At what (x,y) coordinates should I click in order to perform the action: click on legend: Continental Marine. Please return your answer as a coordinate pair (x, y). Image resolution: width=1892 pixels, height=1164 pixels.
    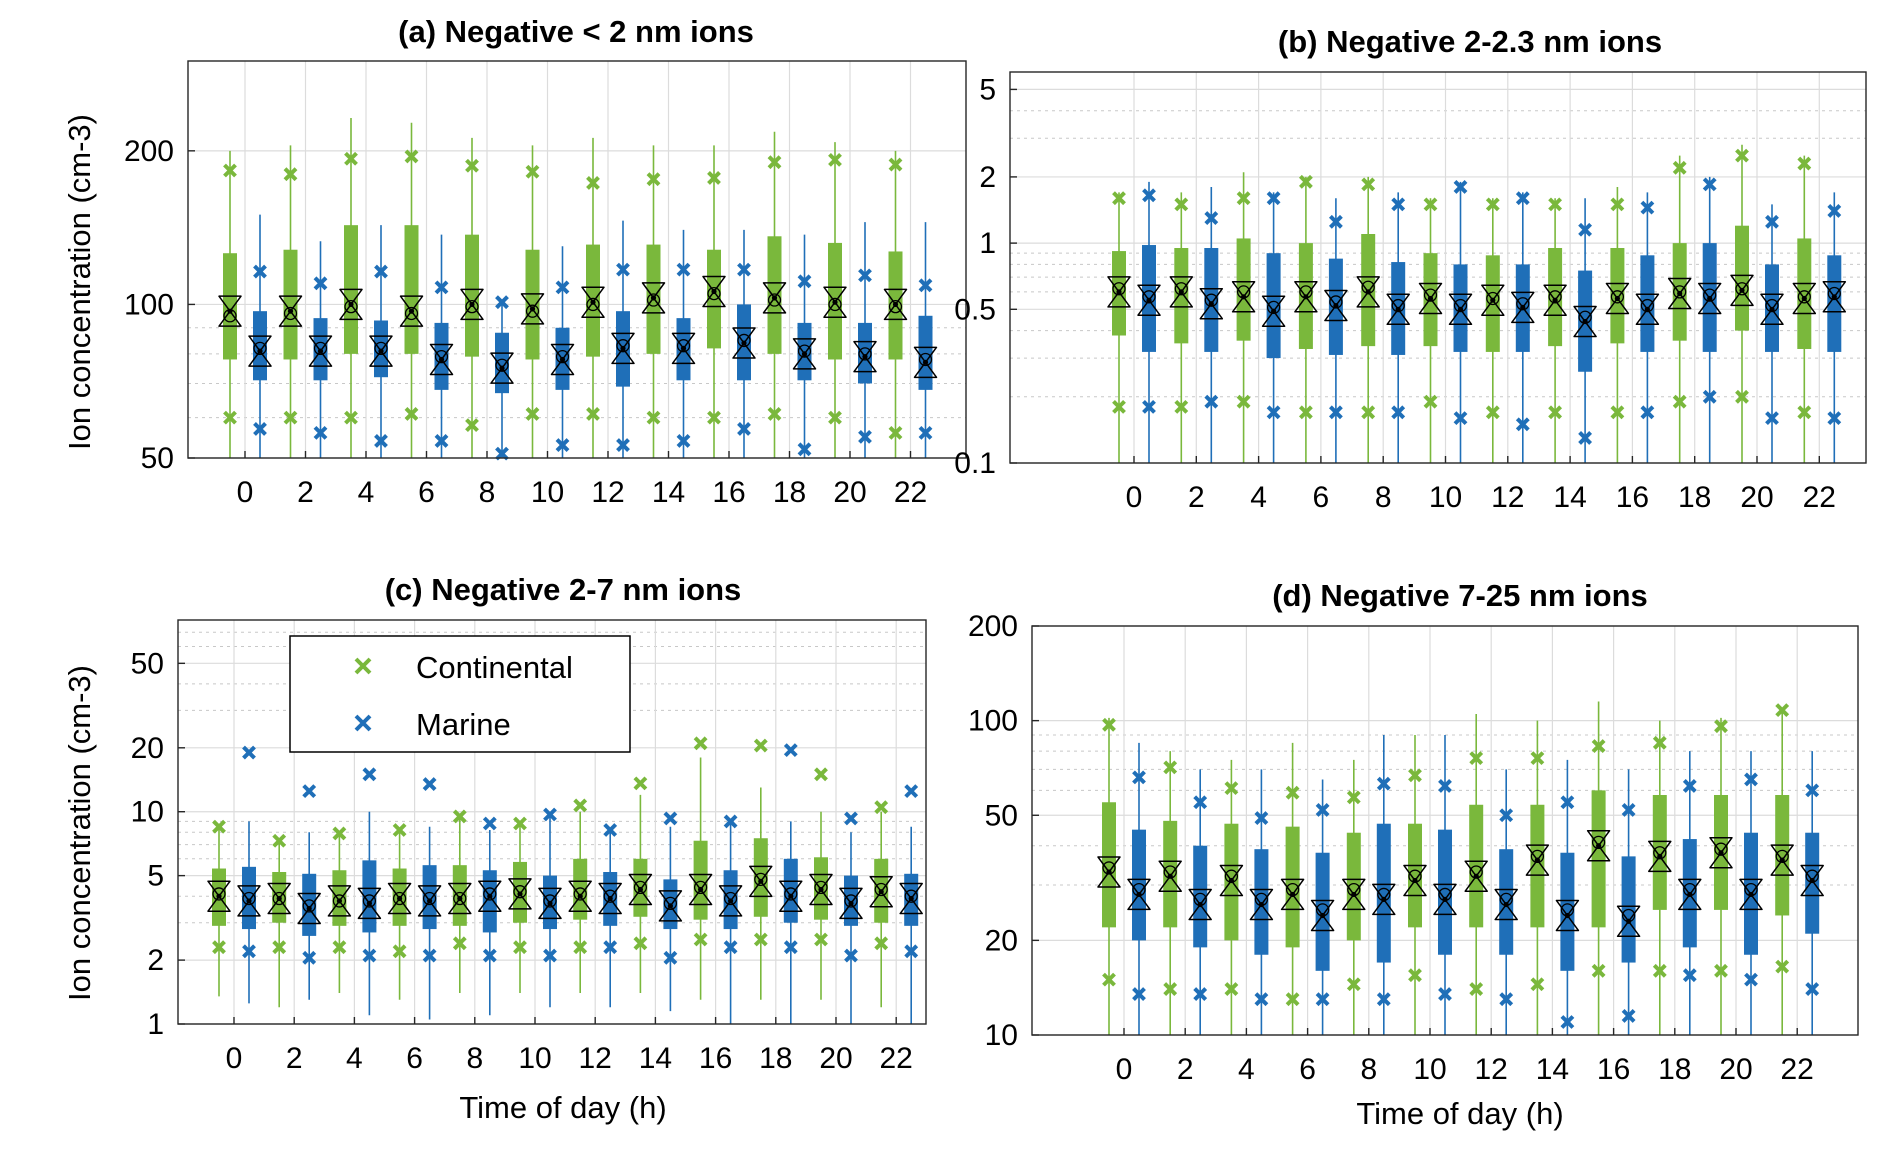
    Looking at the image, I should click on (460, 694).